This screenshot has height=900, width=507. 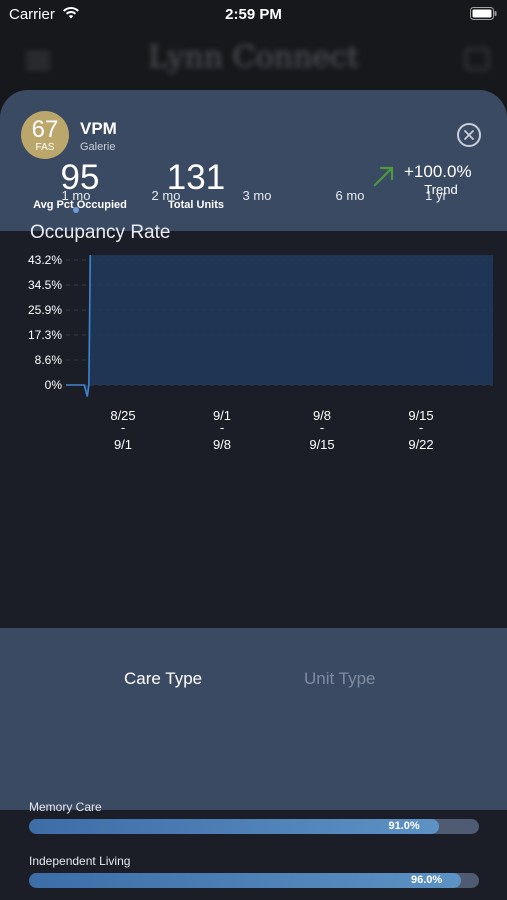 What do you see at coordinates (98, 147) in the screenshot?
I see `community-subtitle: Galerie` at bounding box center [98, 147].